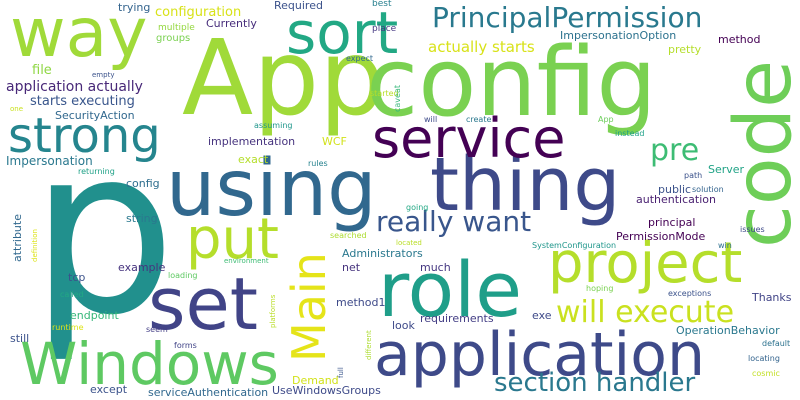  What do you see at coordinates (645, 312) in the screenshot?
I see `word-will-execute: will execute` at bounding box center [645, 312].